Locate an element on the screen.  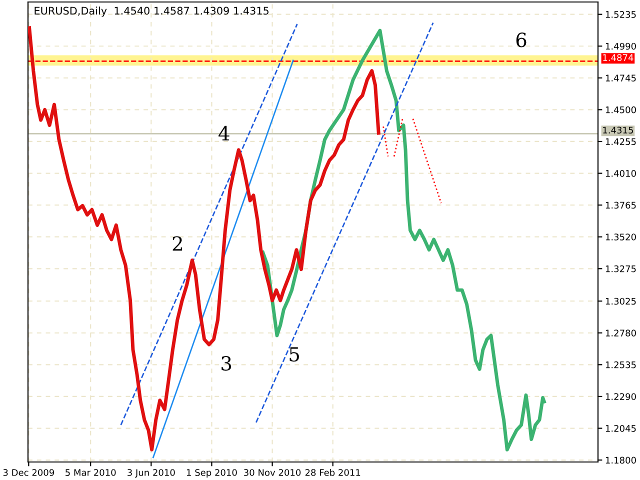
y-tick-label: 1.2045 is located at coordinates (621, 428).